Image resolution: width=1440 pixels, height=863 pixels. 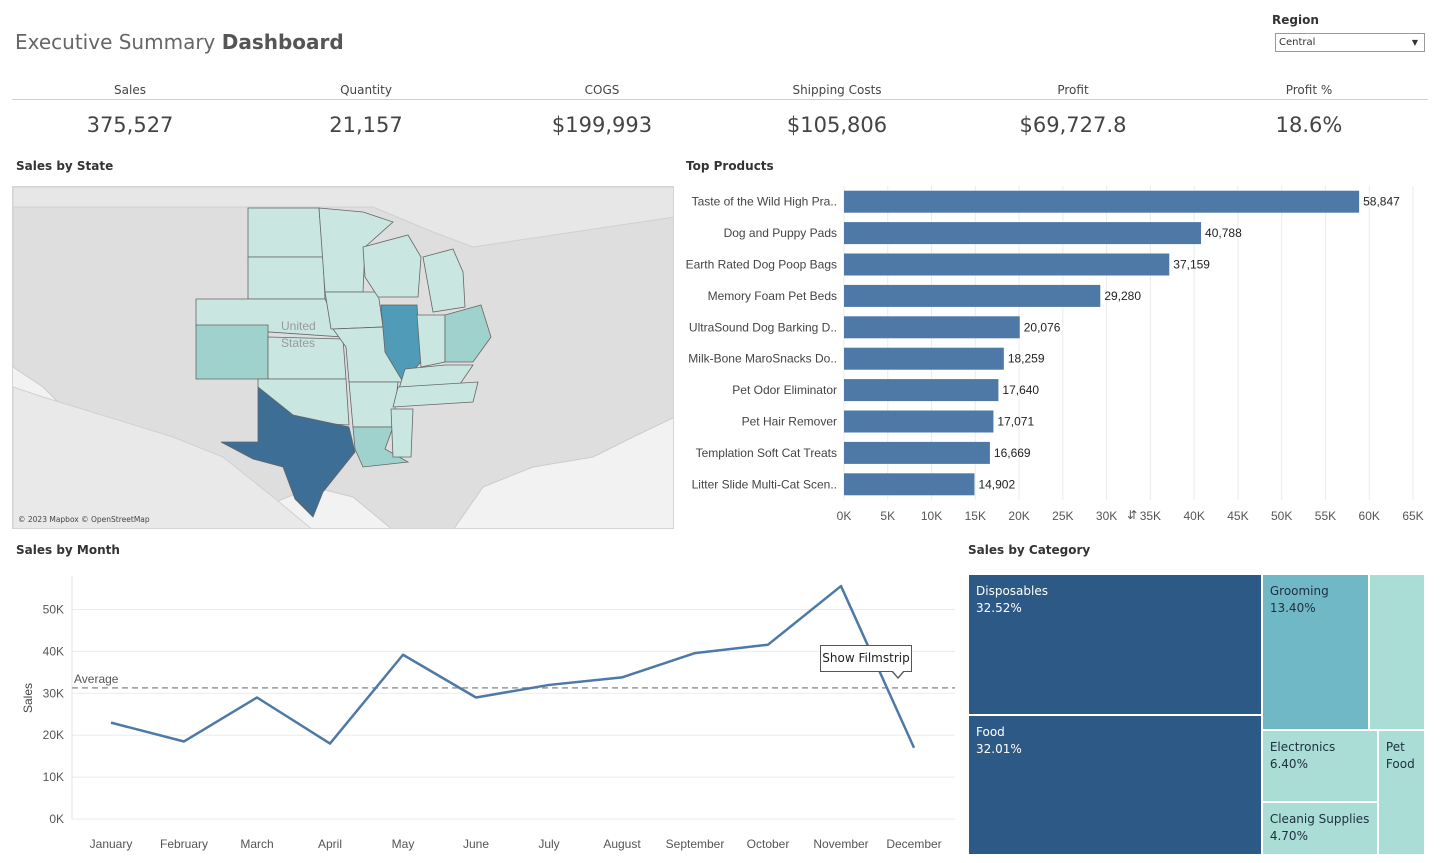 I want to click on treemap-category-percent: 32.01%, so click(x=999, y=748).